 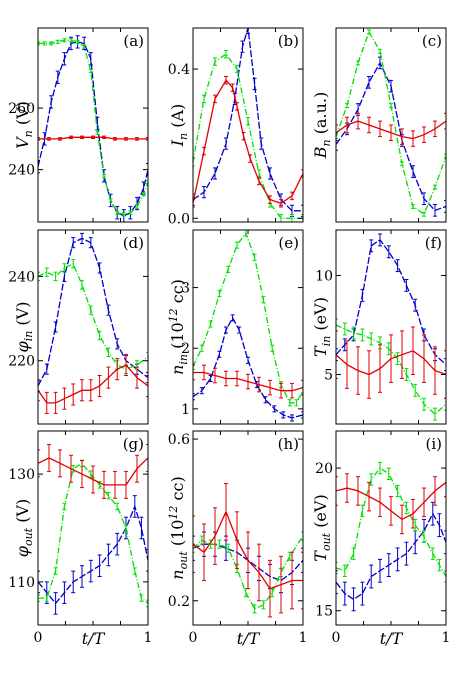 What do you see at coordinates (185, 410) in the screenshot?
I see `y-tick-label: 1` at bounding box center [185, 410].